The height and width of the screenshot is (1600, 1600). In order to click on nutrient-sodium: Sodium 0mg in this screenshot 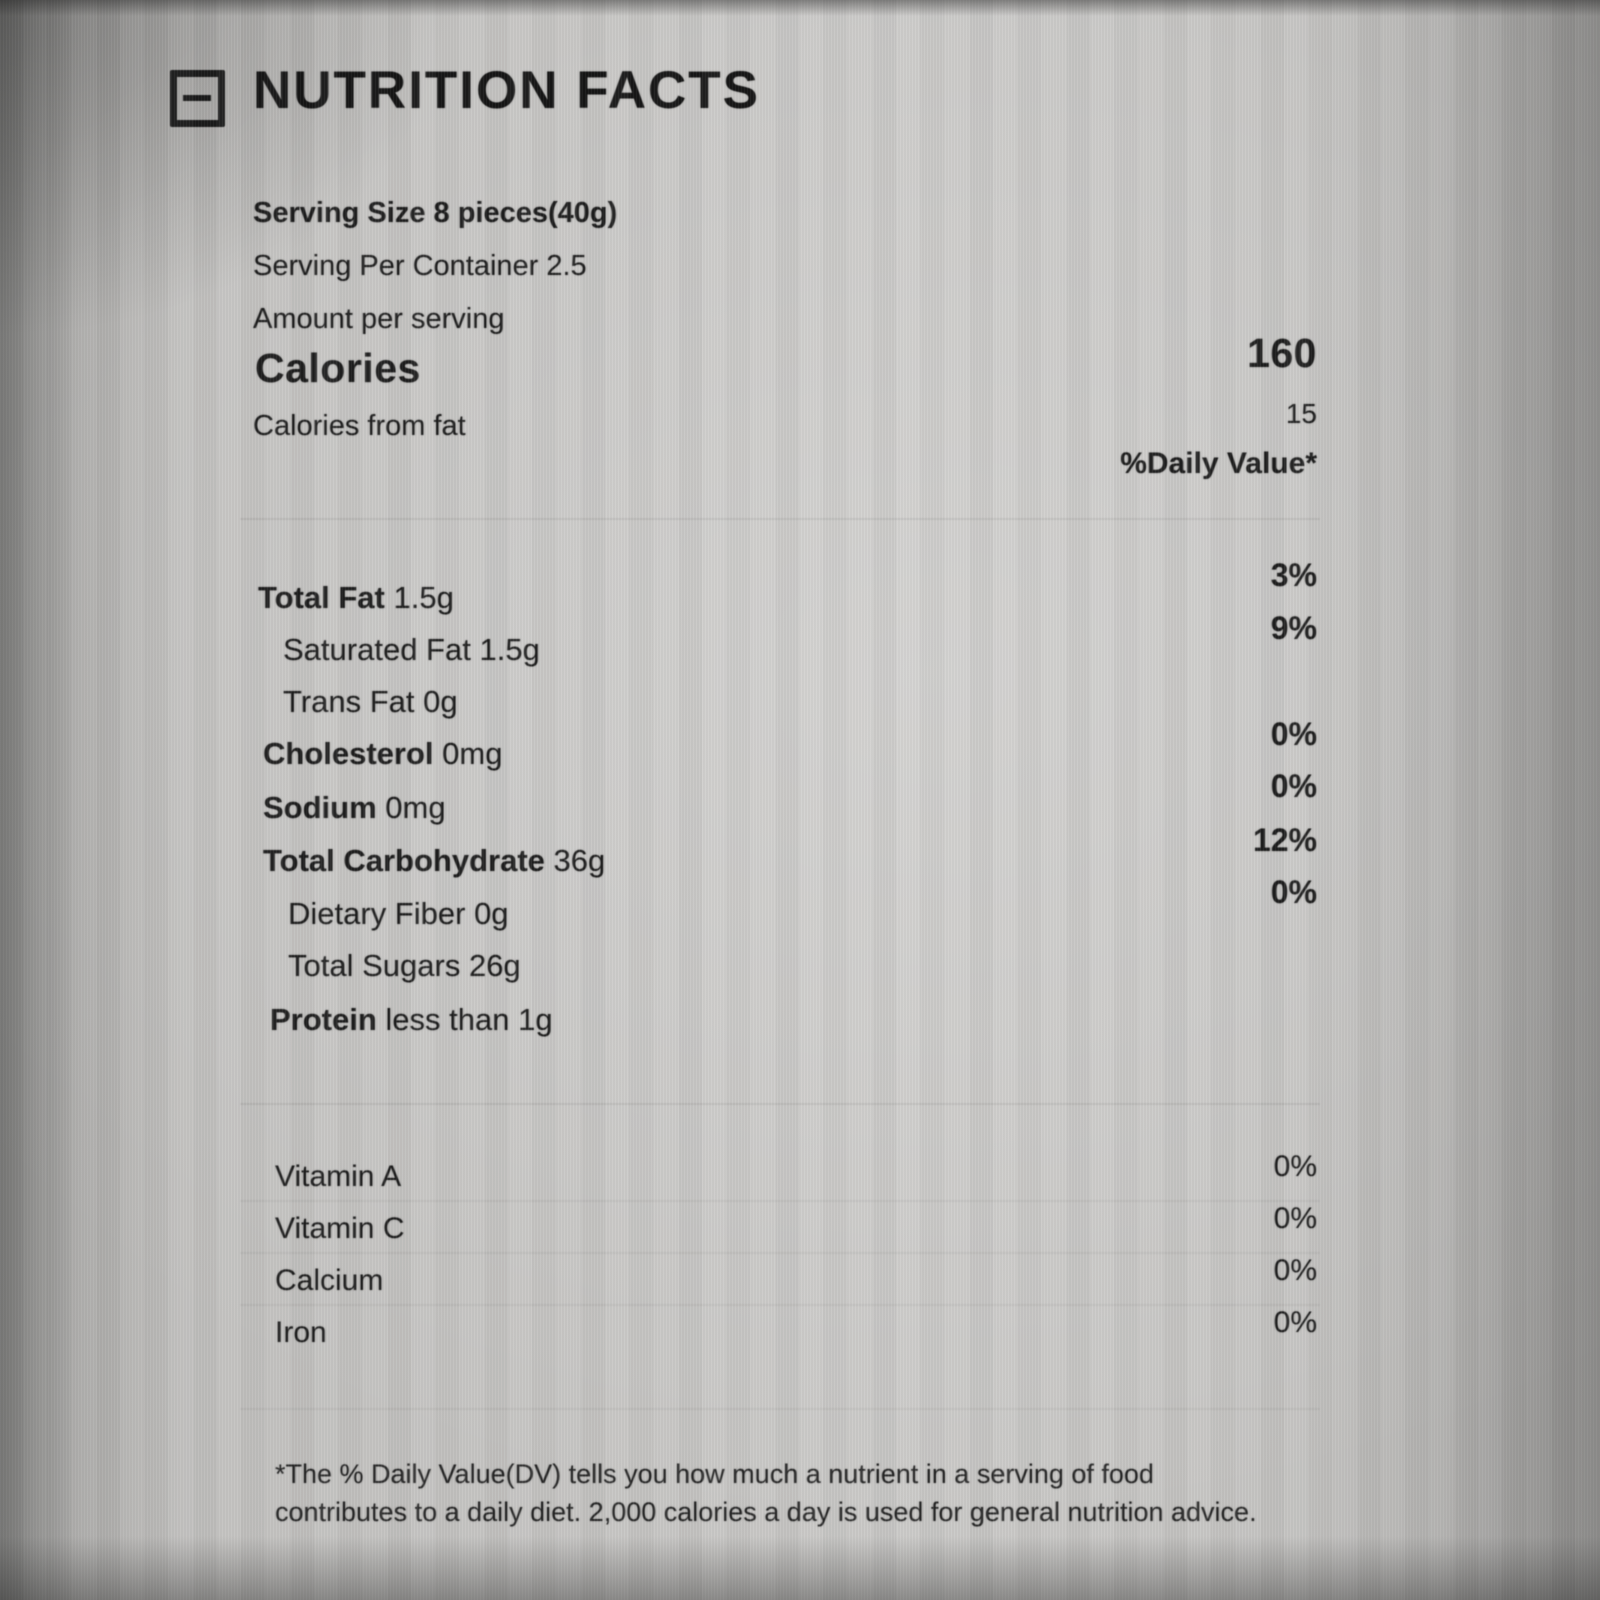, I will do `click(354, 807)`.